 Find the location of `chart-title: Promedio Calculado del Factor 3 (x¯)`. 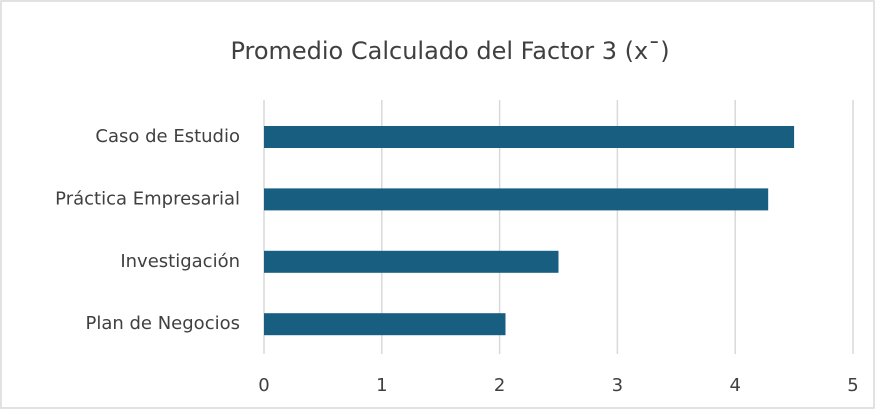

chart-title: Promedio Calculado del Factor 3 (x¯) is located at coordinates (449, 51).